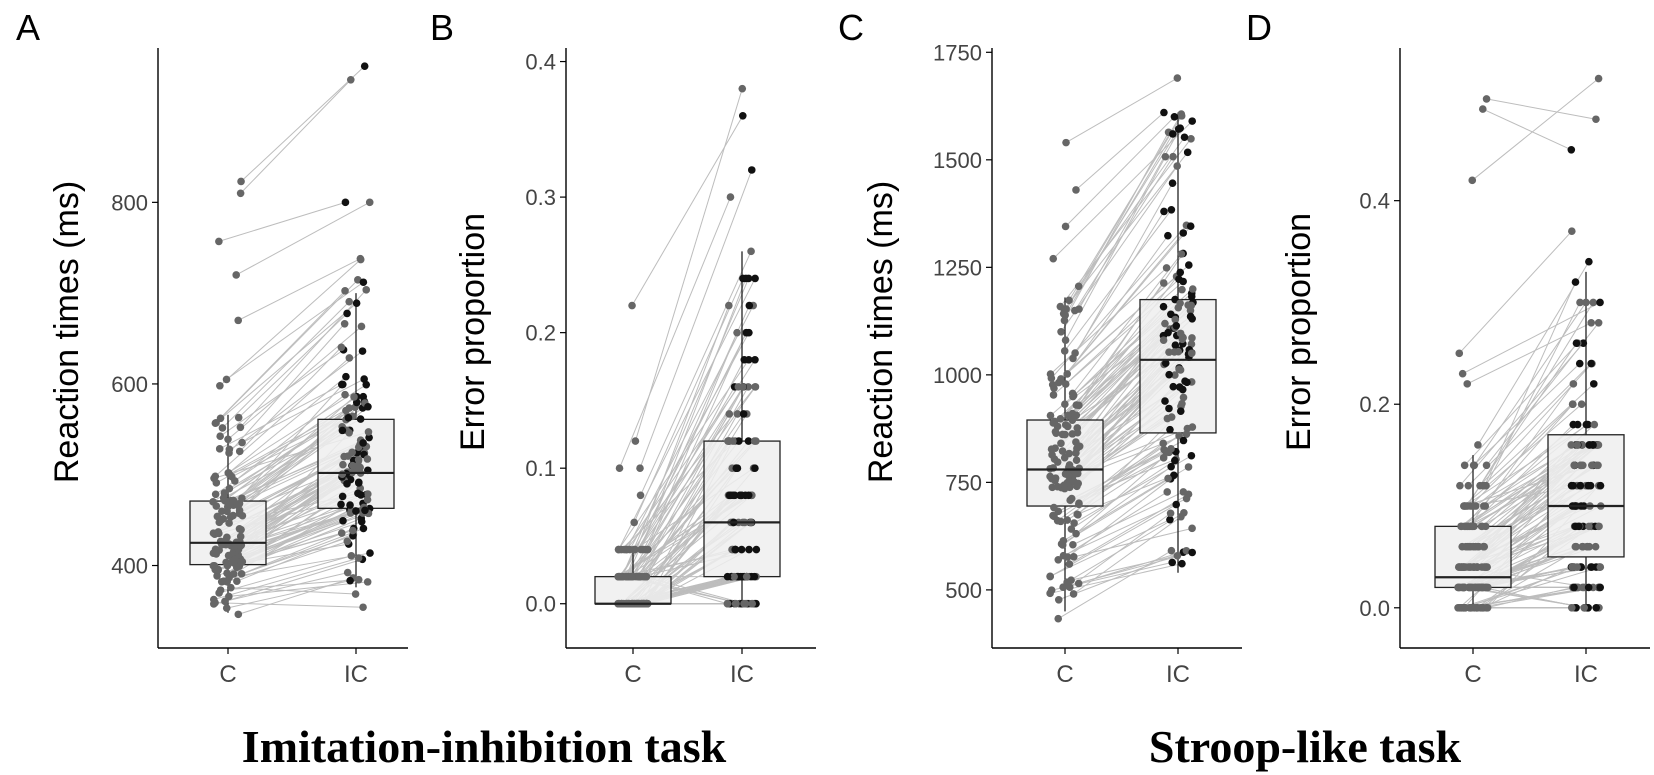 This screenshot has width=1654, height=775. What do you see at coordinates (129, 566) in the screenshot?
I see `y-tick-label: 400` at bounding box center [129, 566].